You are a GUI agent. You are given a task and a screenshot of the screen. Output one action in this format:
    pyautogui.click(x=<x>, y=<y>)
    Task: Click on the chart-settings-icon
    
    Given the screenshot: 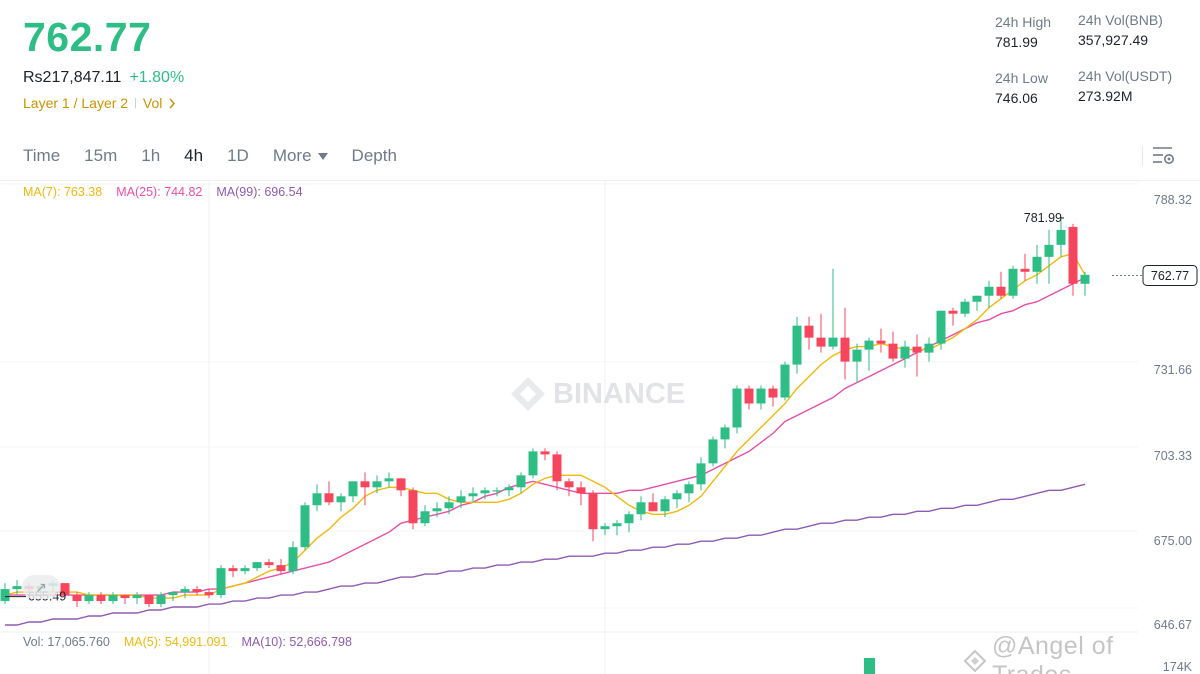 What is the action you would take?
    pyautogui.click(x=1164, y=156)
    